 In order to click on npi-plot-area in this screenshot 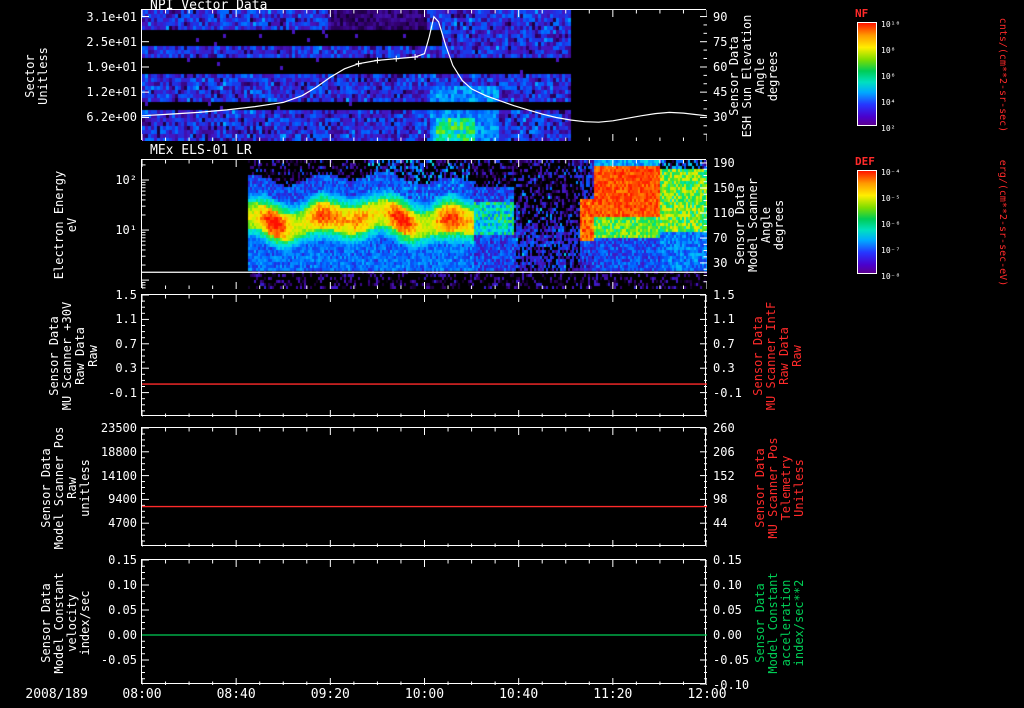, I will do `click(424, 75)`.